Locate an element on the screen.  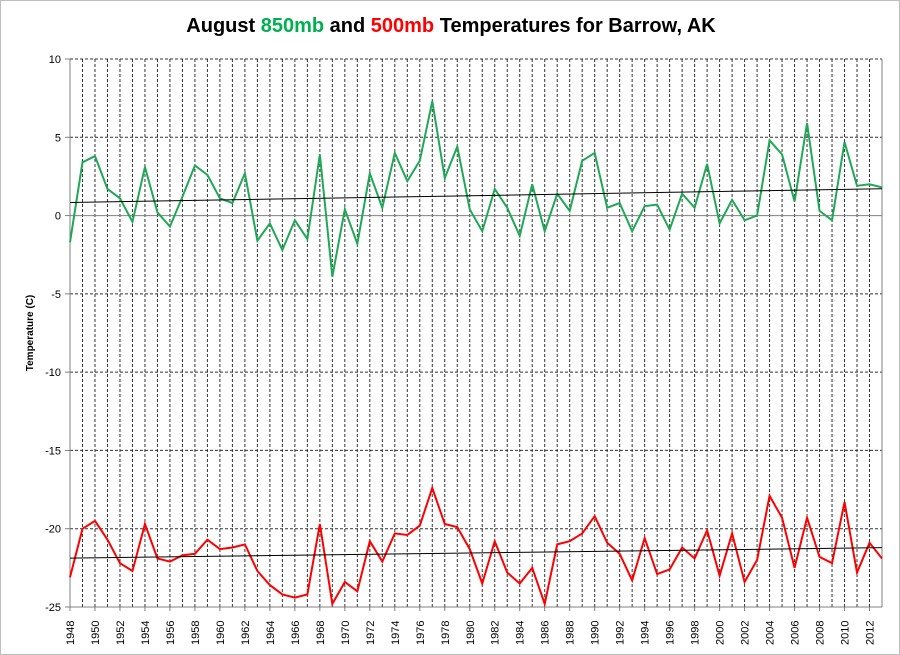
x-tick-label: 1972 is located at coordinates (371, 633).